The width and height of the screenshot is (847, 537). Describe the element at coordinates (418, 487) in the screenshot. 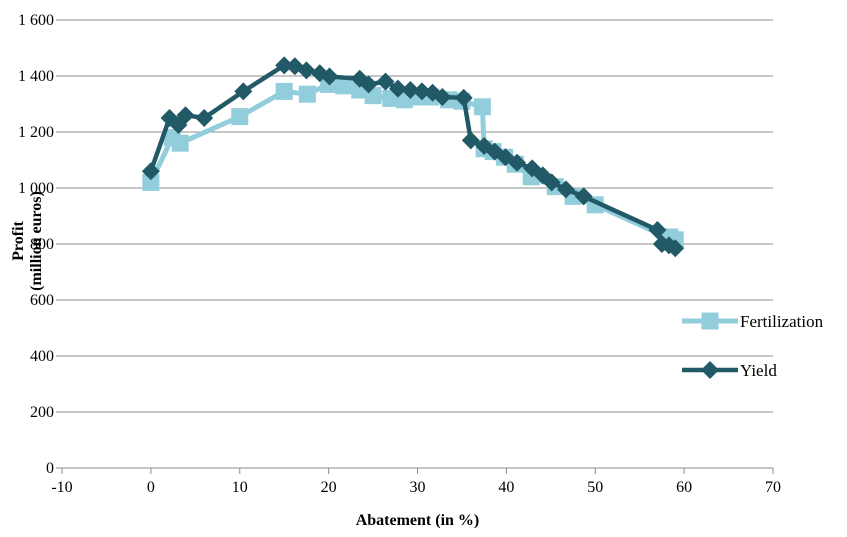

I see `x-tick-label: 30` at that location.